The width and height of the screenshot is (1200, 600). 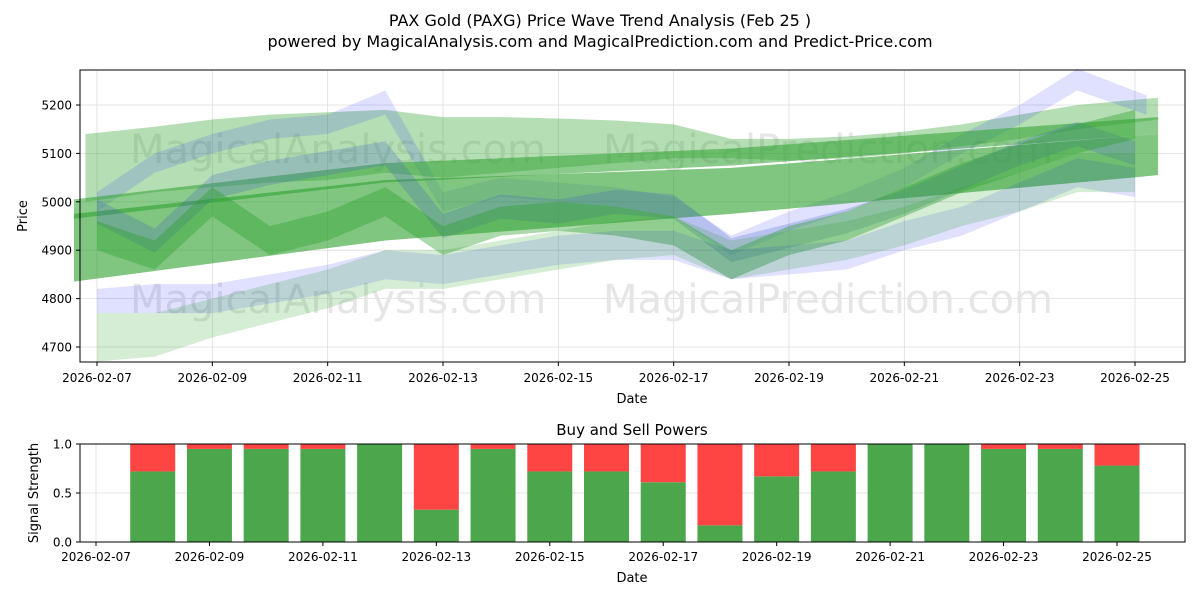 I want to click on watermark: MagicalAnalysis.com, so click(x=338, y=300).